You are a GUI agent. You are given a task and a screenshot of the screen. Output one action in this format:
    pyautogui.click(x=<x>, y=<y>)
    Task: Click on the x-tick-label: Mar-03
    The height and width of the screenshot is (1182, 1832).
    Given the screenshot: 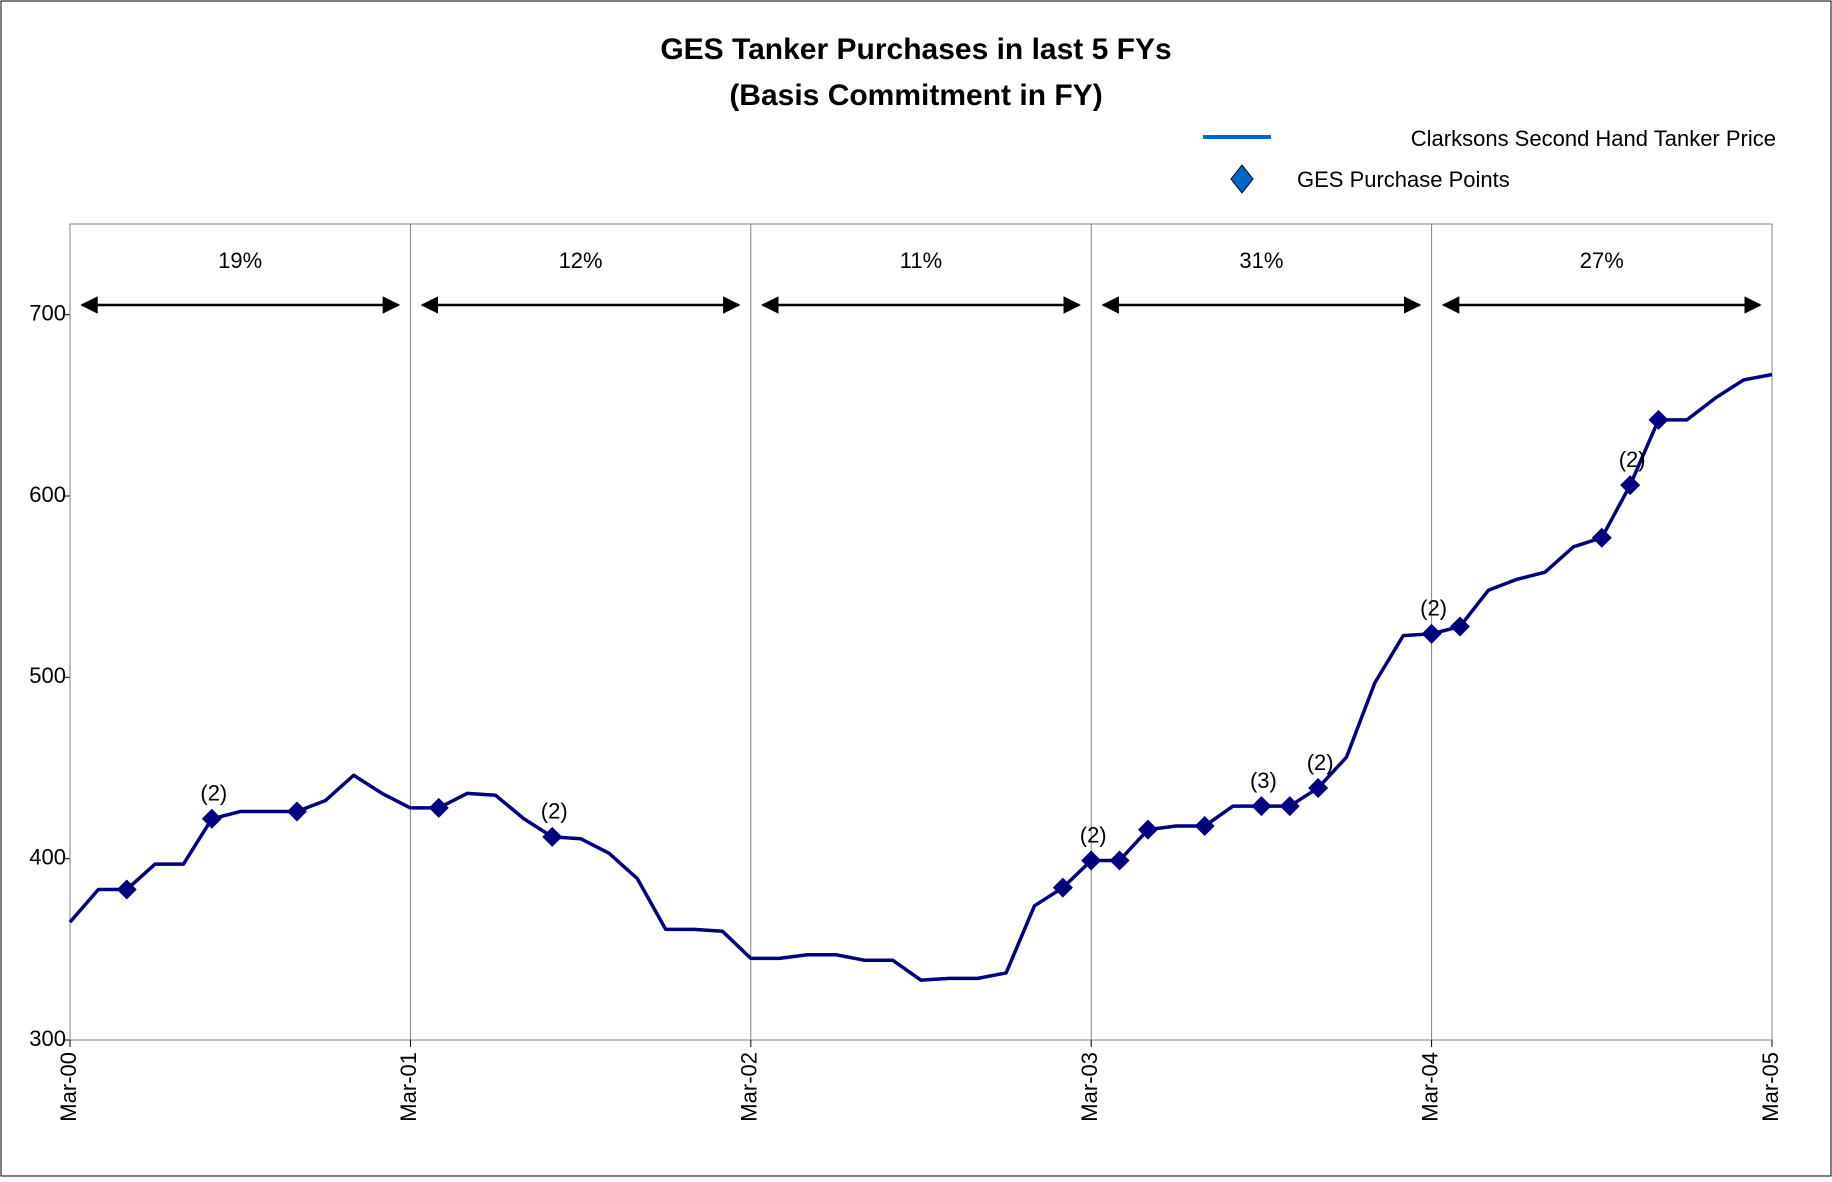 What is the action you would take?
    pyautogui.click(x=1089, y=1087)
    